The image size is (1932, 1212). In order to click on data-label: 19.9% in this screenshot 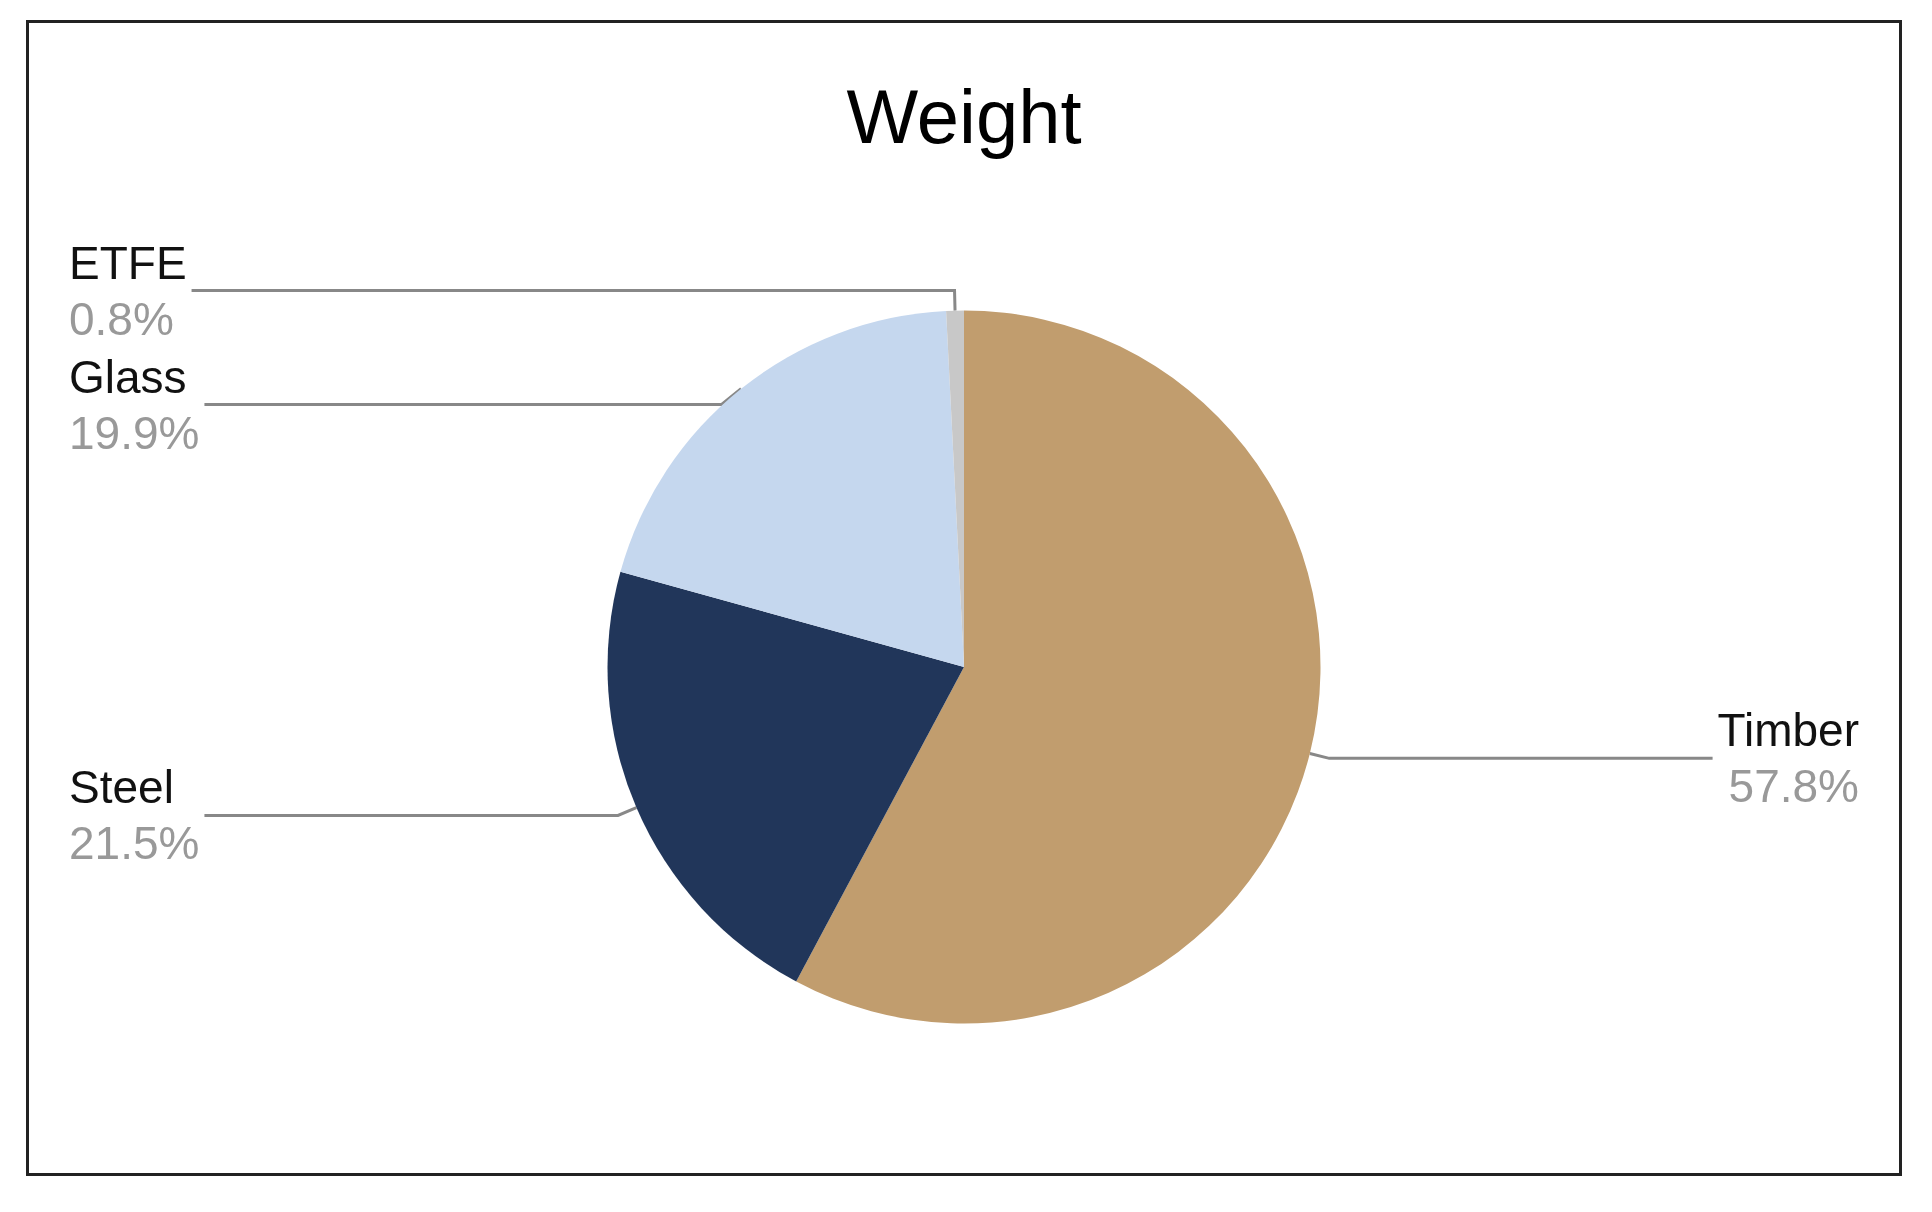, I will do `click(134, 432)`.